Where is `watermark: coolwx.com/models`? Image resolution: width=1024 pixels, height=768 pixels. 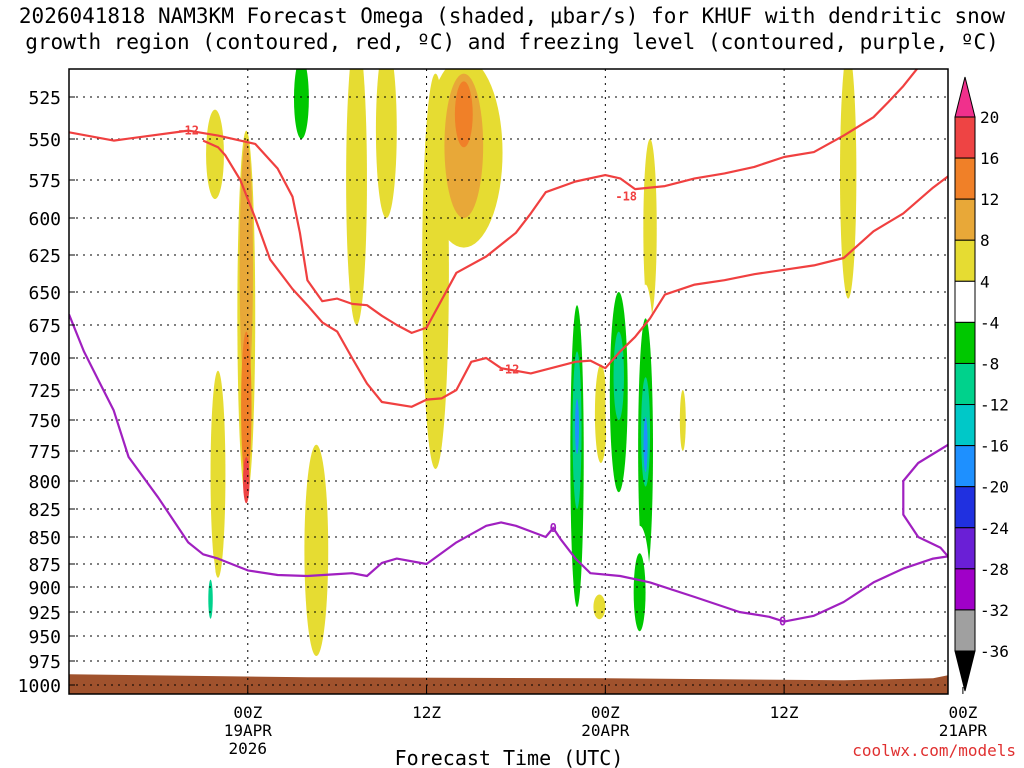
watermark: coolwx.com/models is located at coordinates (934, 750).